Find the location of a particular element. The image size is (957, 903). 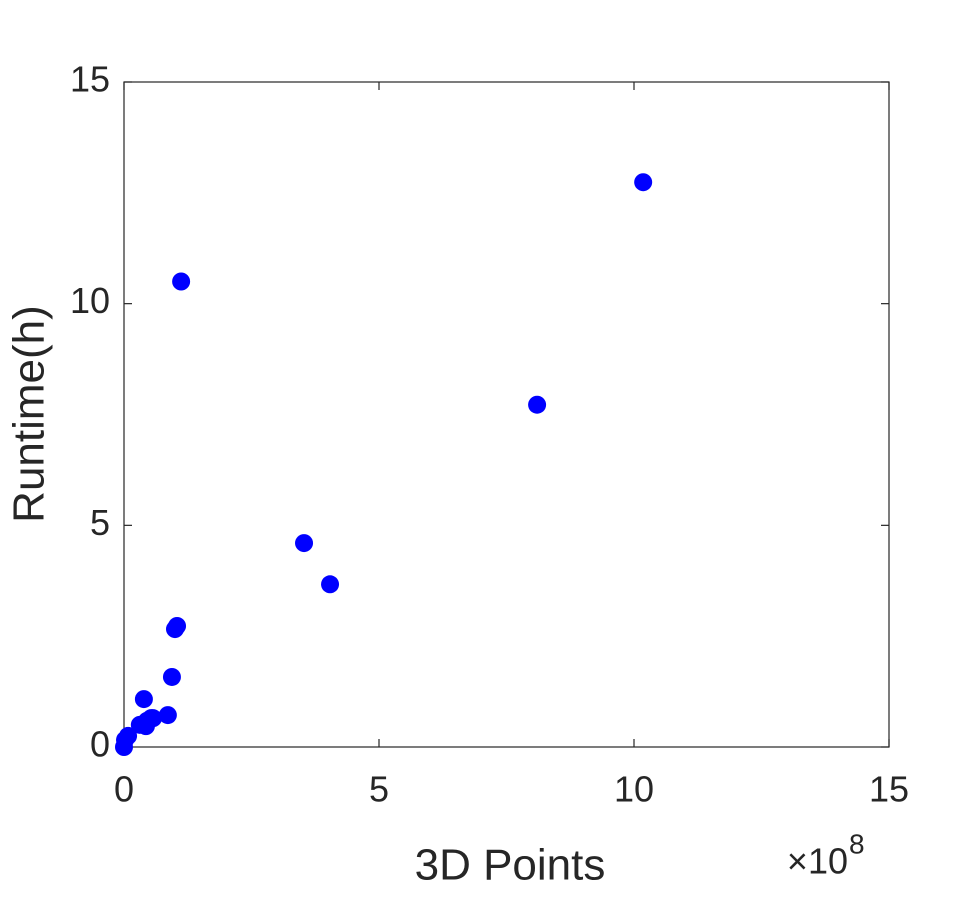

x-tick-label: 15 is located at coordinates (889, 789).